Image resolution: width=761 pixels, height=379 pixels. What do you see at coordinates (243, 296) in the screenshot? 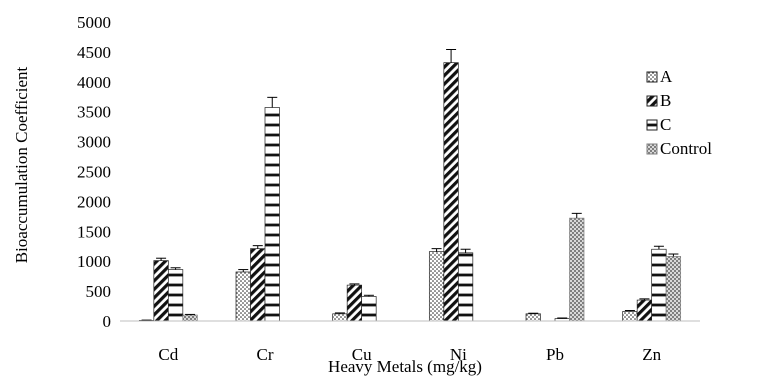
I see `bar-a-cr` at bounding box center [243, 296].